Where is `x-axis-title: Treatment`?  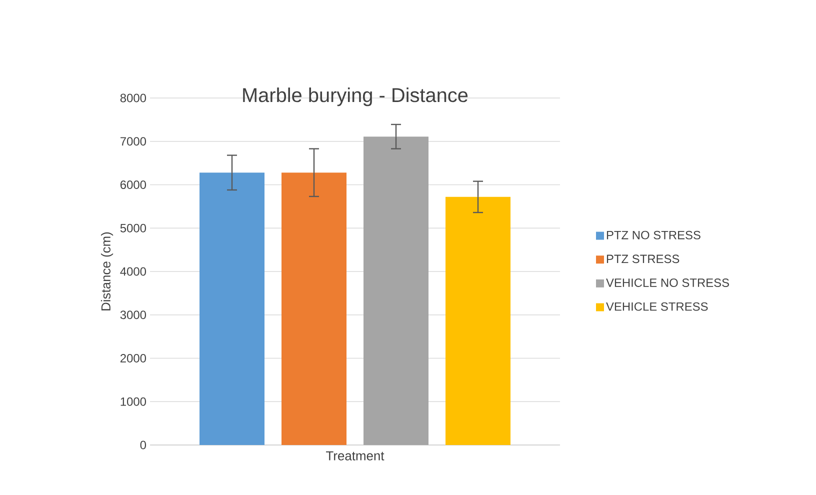 x-axis-title: Treatment is located at coordinates (355, 455).